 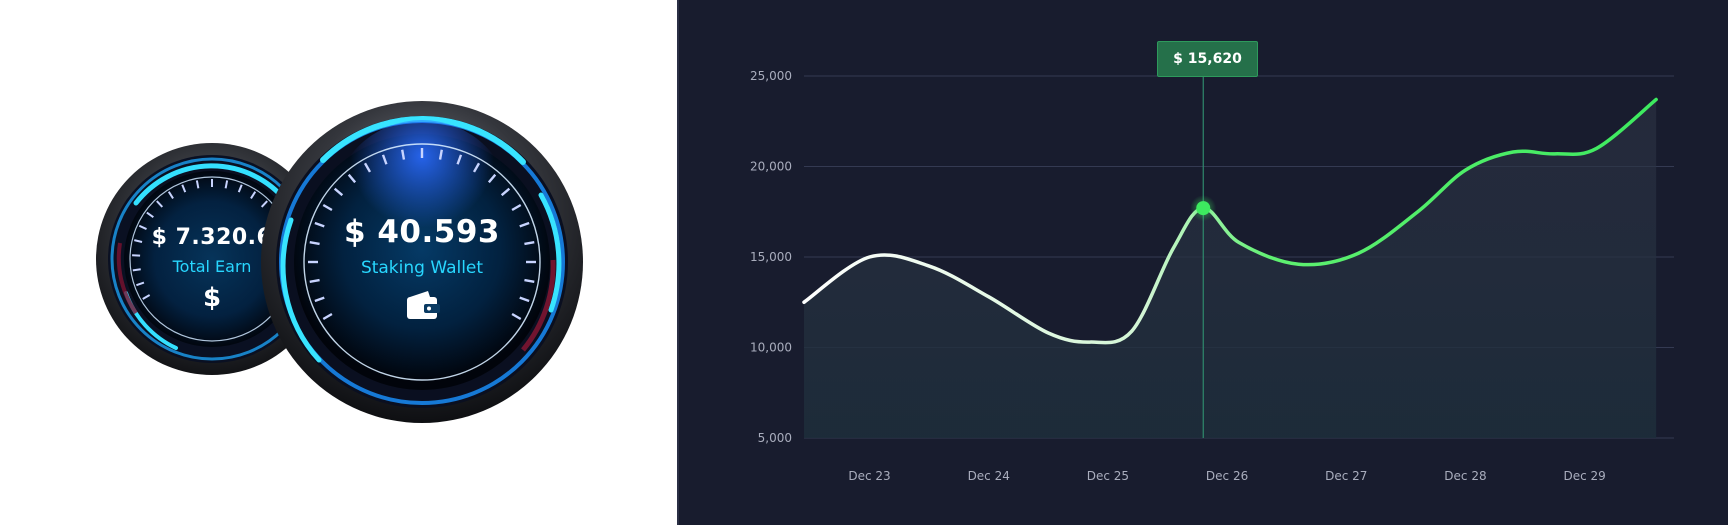 I want to click on y-tick-label: 25,000, so click(x=771, y=76).